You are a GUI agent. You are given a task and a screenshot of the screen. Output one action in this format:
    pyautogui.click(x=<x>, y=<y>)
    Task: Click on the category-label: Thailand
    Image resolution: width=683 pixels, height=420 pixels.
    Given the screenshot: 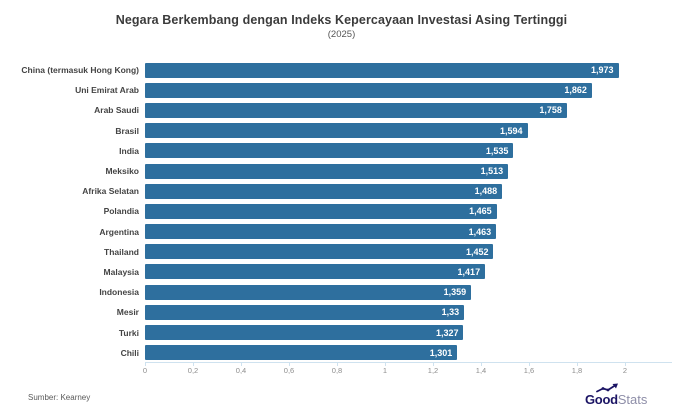 What is the action you would take?
    pyautogui.click(x=121, y=251)
    